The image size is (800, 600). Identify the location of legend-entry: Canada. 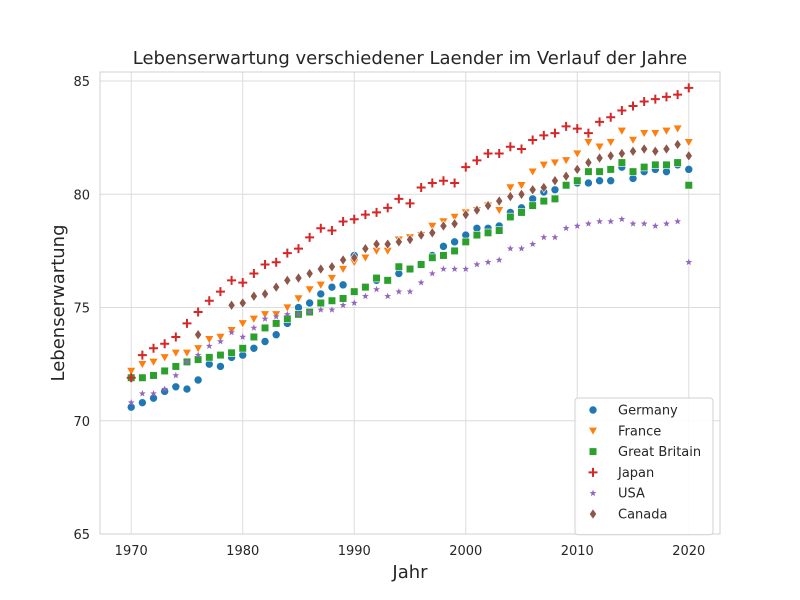
(628, 515).